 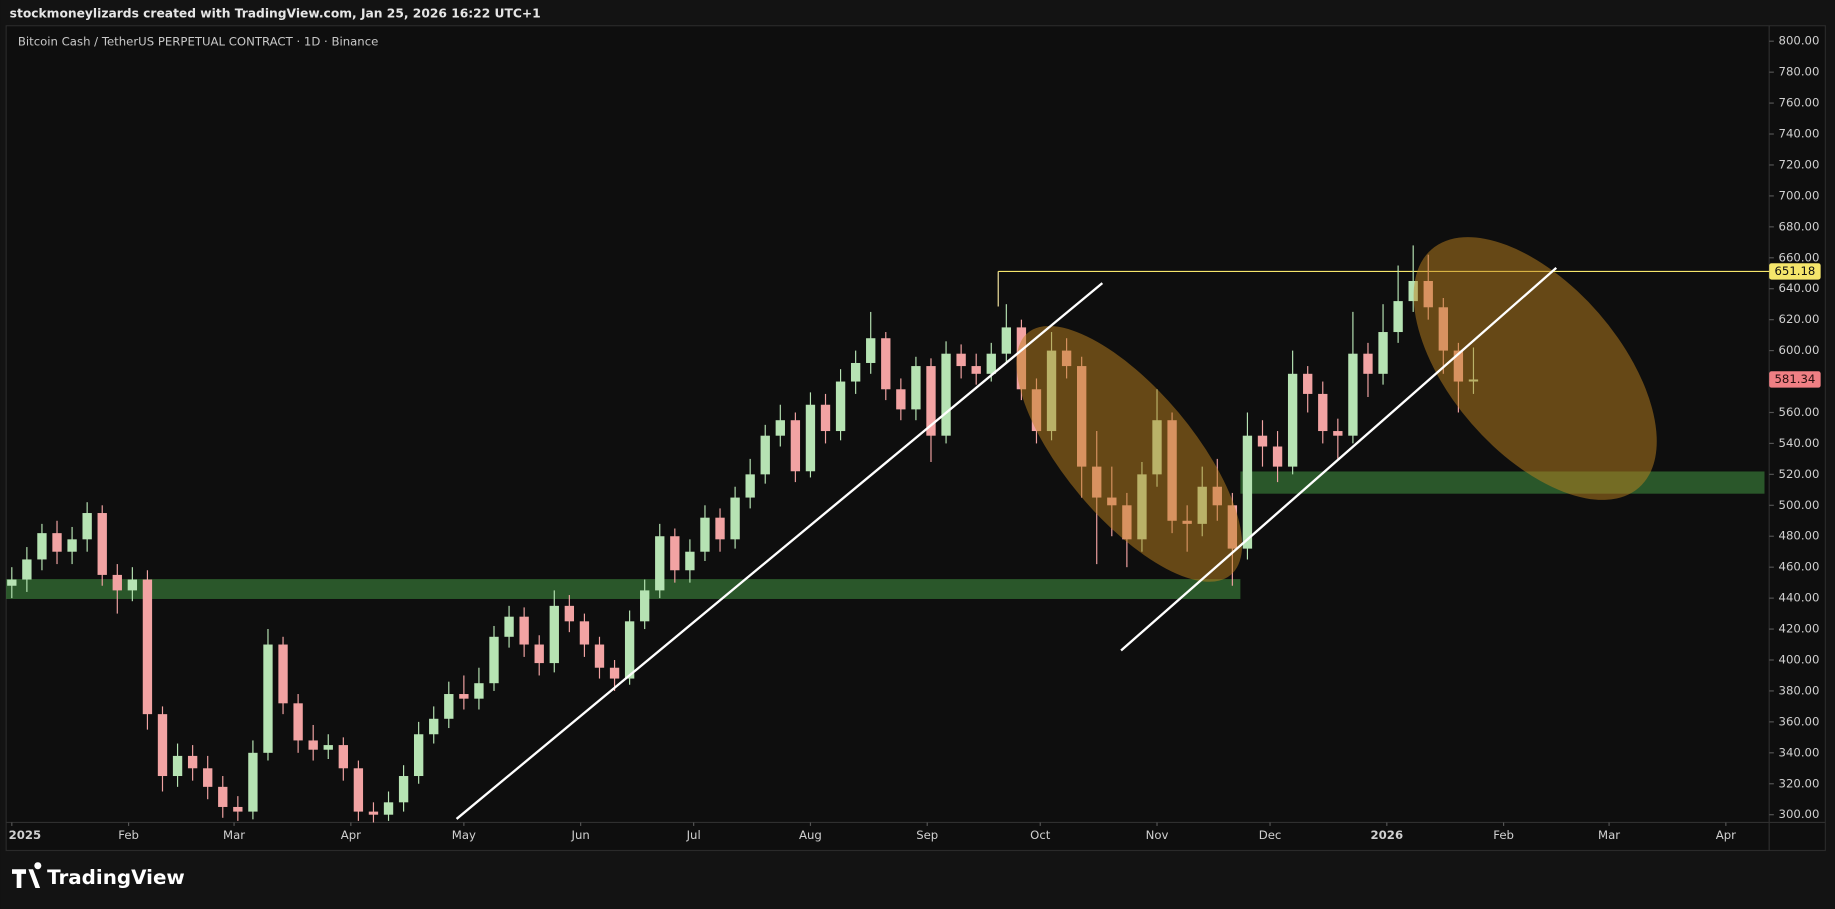 I want to click on y-tick-label: 680.00, so click(x=1799, y=226).